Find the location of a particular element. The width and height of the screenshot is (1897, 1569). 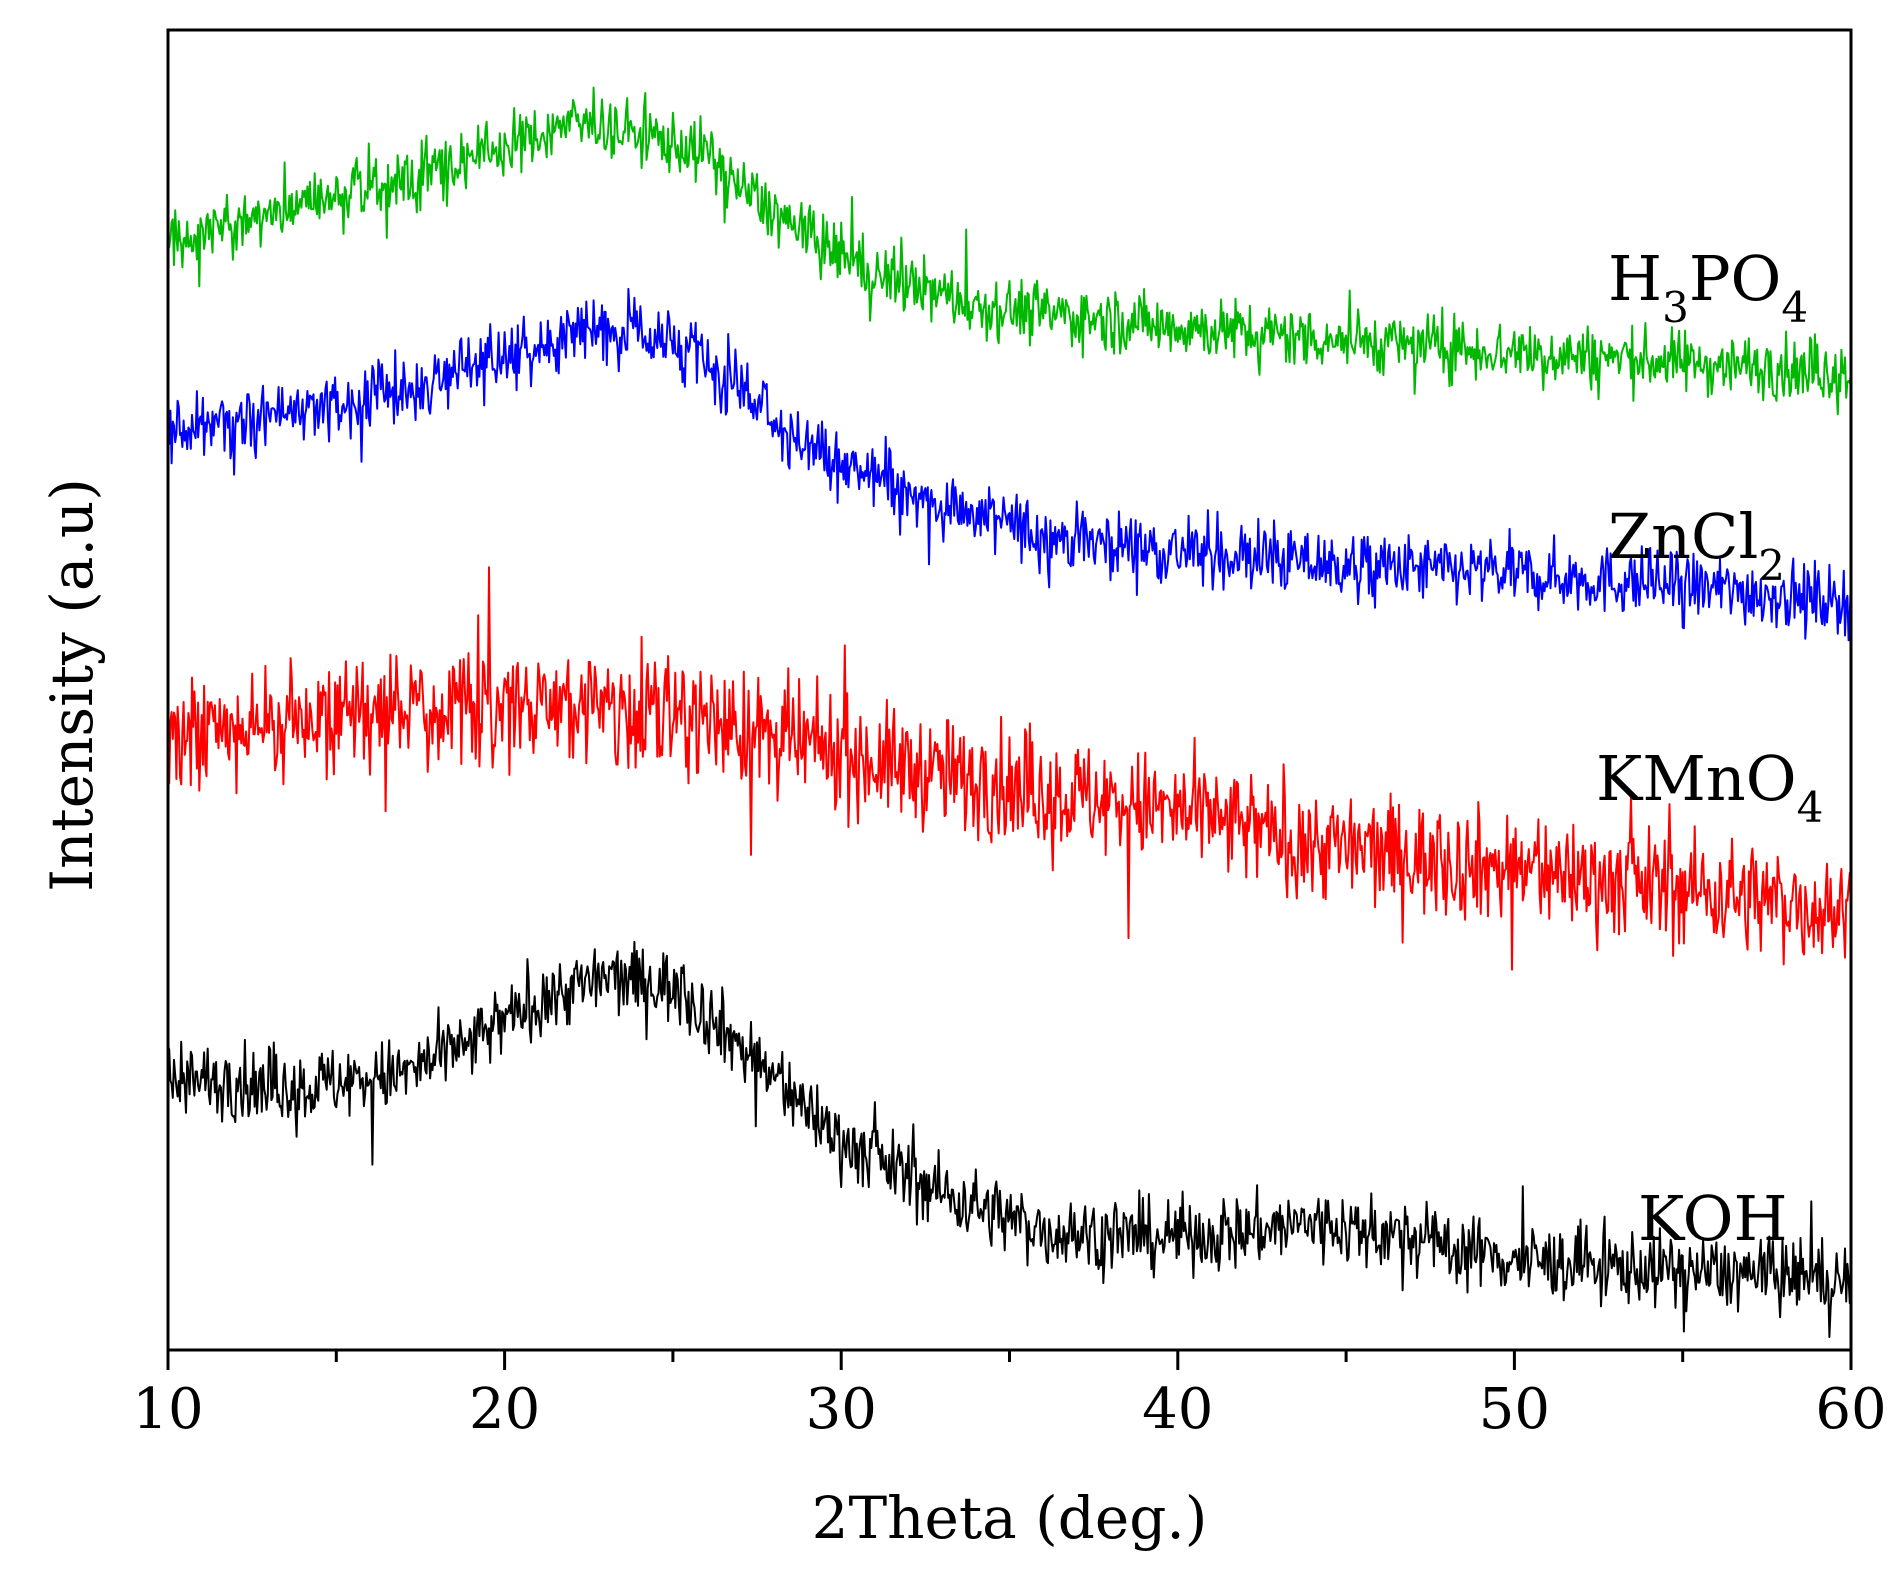

series-label-zncl2: ZnCl2 is located at coordinates (1696, 545).